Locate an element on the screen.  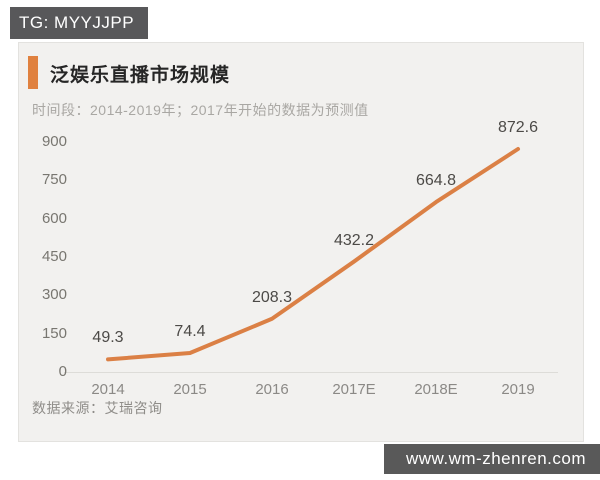
tg-watermark-badge: TG: MYYJJPP is located at coordinates (79, 23).